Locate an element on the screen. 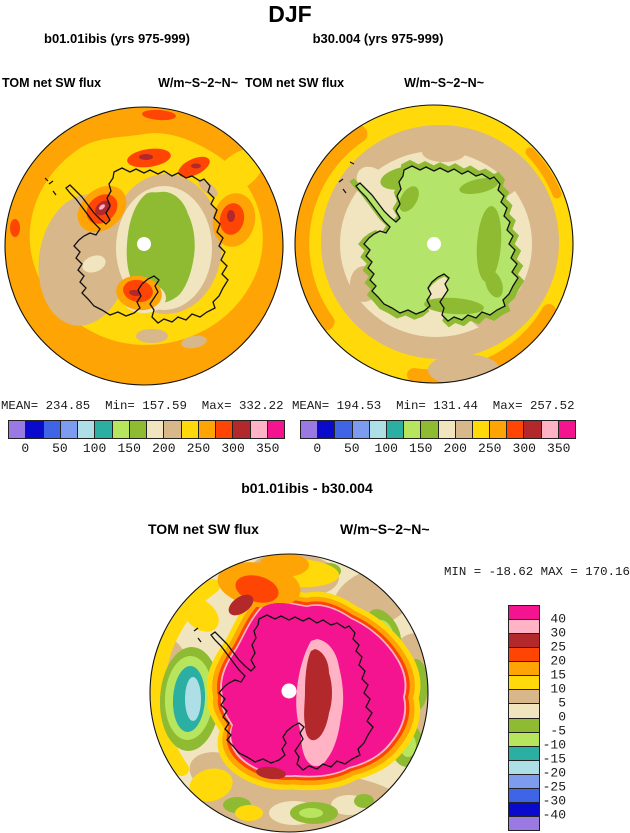  map-panel-diff is located at coordinates (289, 693).